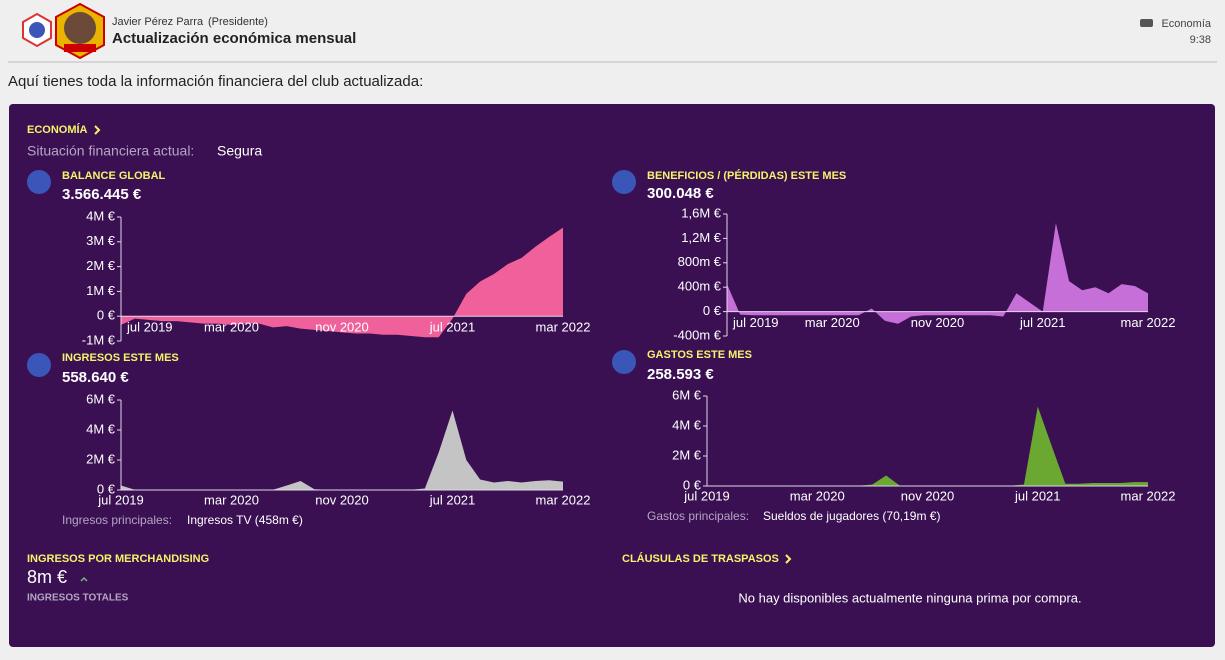 This screenshot has height=660, width=1225. What do you see at coordinates (239, 151) in the screenshot?
I see `status-value: Segura` at bounding box center [239, 151].